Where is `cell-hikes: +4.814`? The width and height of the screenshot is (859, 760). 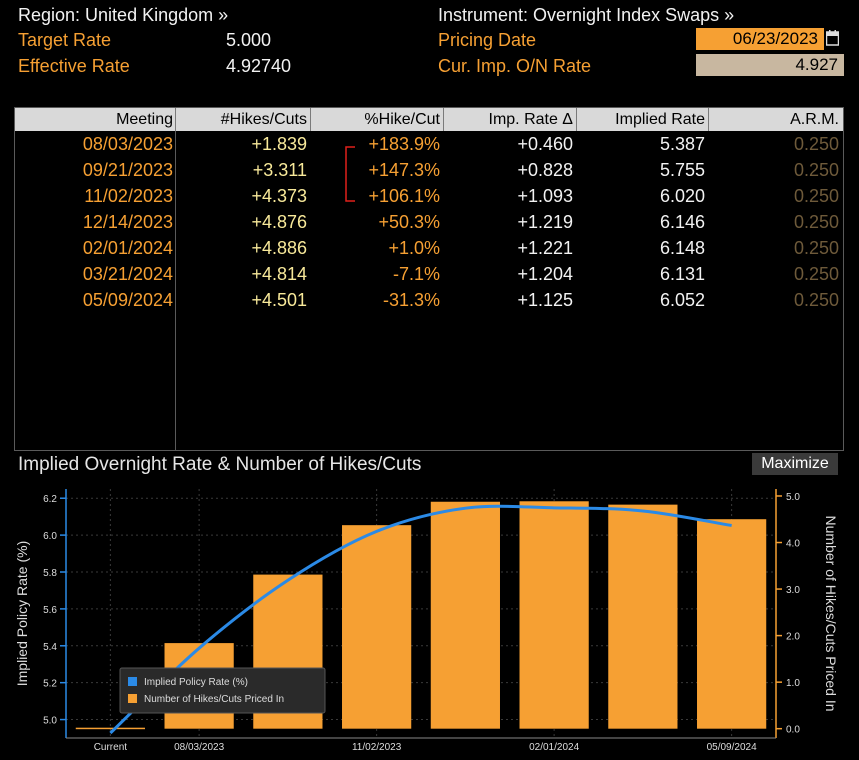 cell-hikes: +4.814 is located at coordinates (279, 274).